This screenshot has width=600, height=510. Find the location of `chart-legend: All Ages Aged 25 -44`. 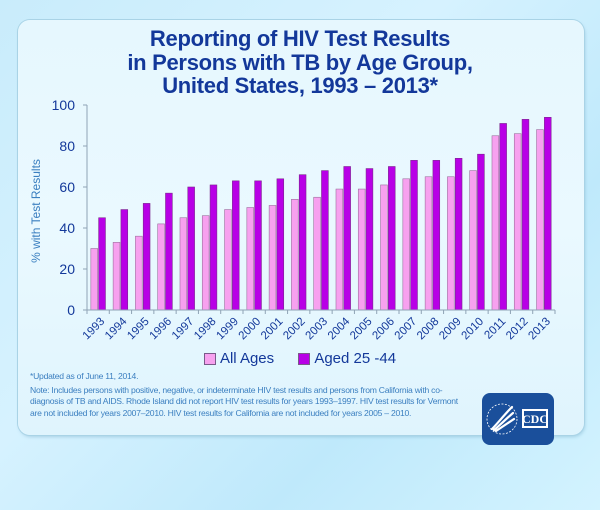

chart-legend: All Ages Aged 25 -44 is located at coordinates (300, 359).